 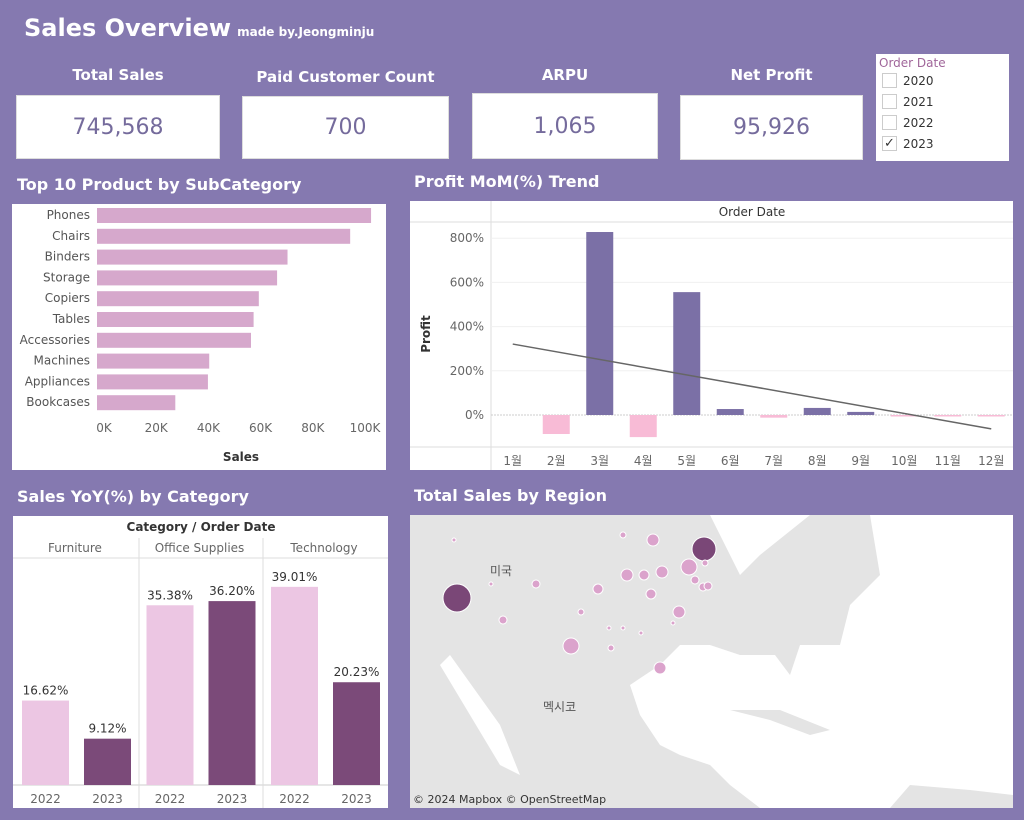 What do you see at coordinates (232, 693) in the screenshot?
I see `bar-office-supplies-2023` at bounding box center [232, 693].